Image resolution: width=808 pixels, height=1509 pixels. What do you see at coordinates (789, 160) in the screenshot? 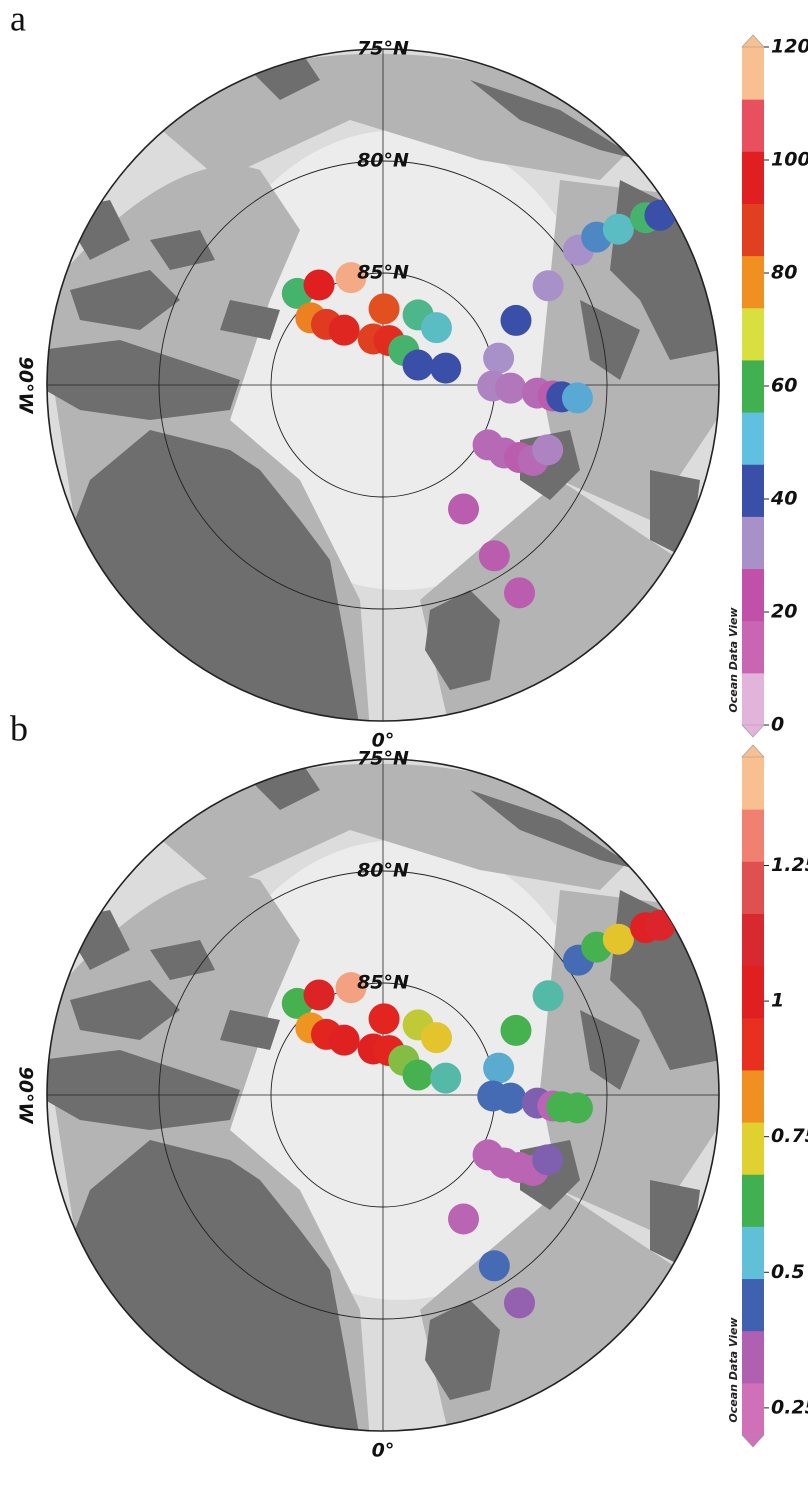
I see `colorbar-tick-label: 100` at bounding box center [789, 160].